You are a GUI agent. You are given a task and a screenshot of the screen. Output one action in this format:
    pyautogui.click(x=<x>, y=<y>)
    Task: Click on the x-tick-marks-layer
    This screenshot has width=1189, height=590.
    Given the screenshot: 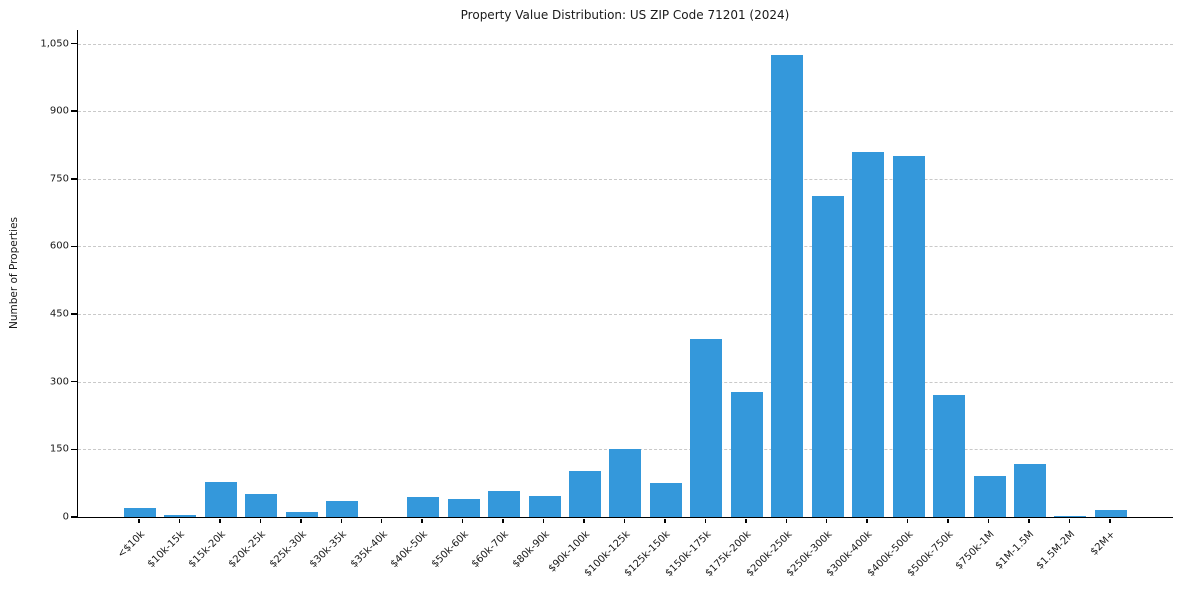 What is the action you would take?
    pyautogui.click(x=624, y=520)
    